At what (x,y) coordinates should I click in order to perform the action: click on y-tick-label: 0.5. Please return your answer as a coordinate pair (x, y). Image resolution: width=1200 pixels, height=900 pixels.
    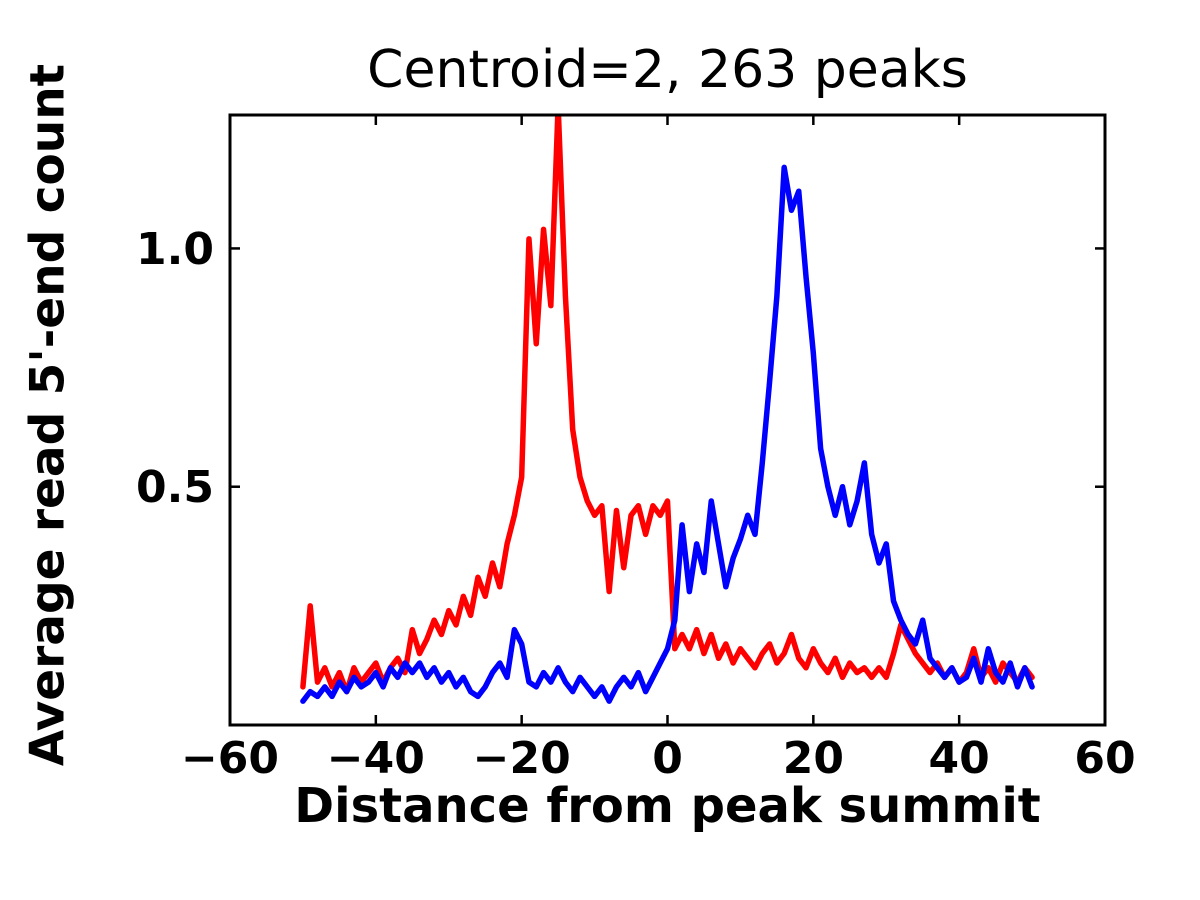
    Looking at the image, I should click on (175, 487).